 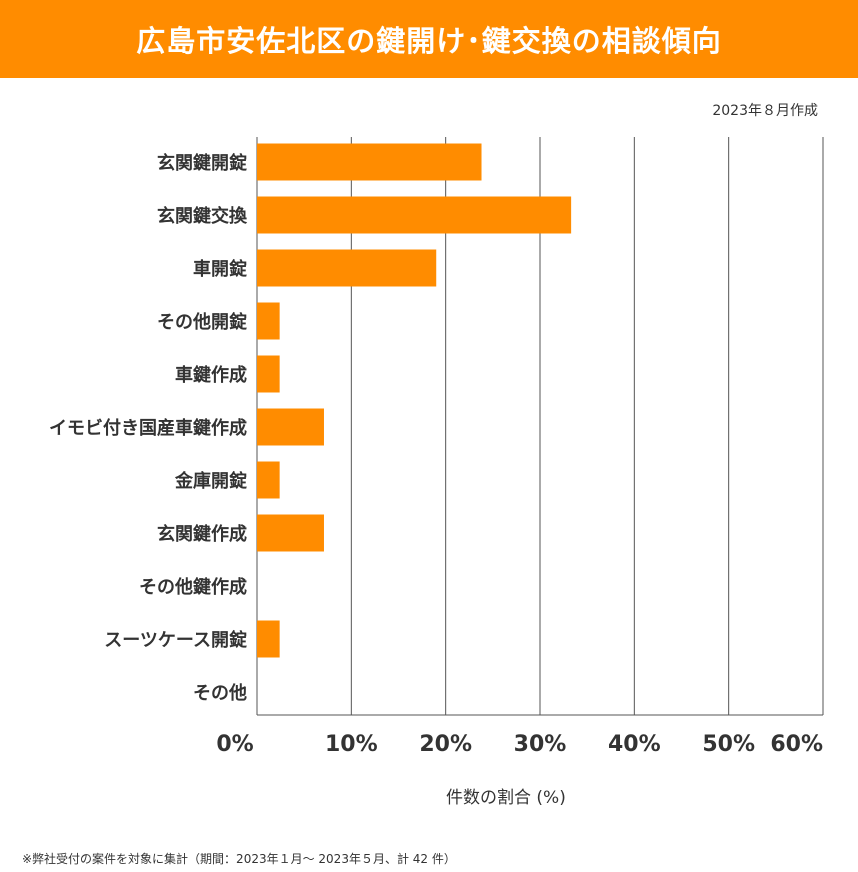 I want to click on x-axis-title: 件数の割合 (%), so click(x=506, y=798).